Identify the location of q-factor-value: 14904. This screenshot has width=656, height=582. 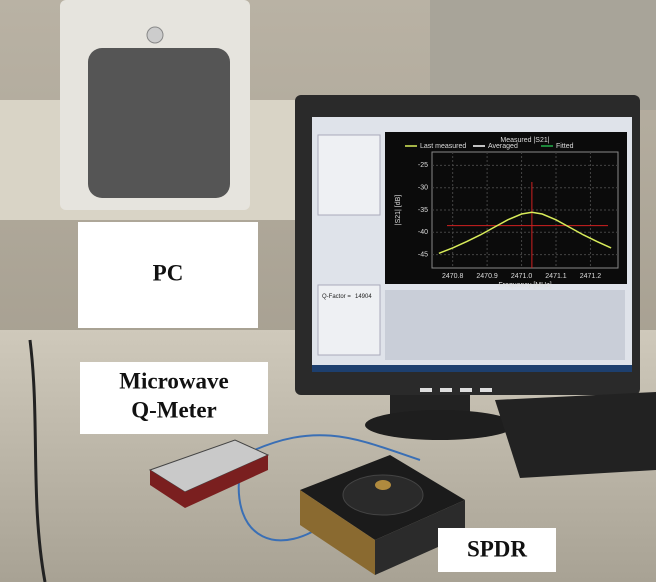
(363, 297).